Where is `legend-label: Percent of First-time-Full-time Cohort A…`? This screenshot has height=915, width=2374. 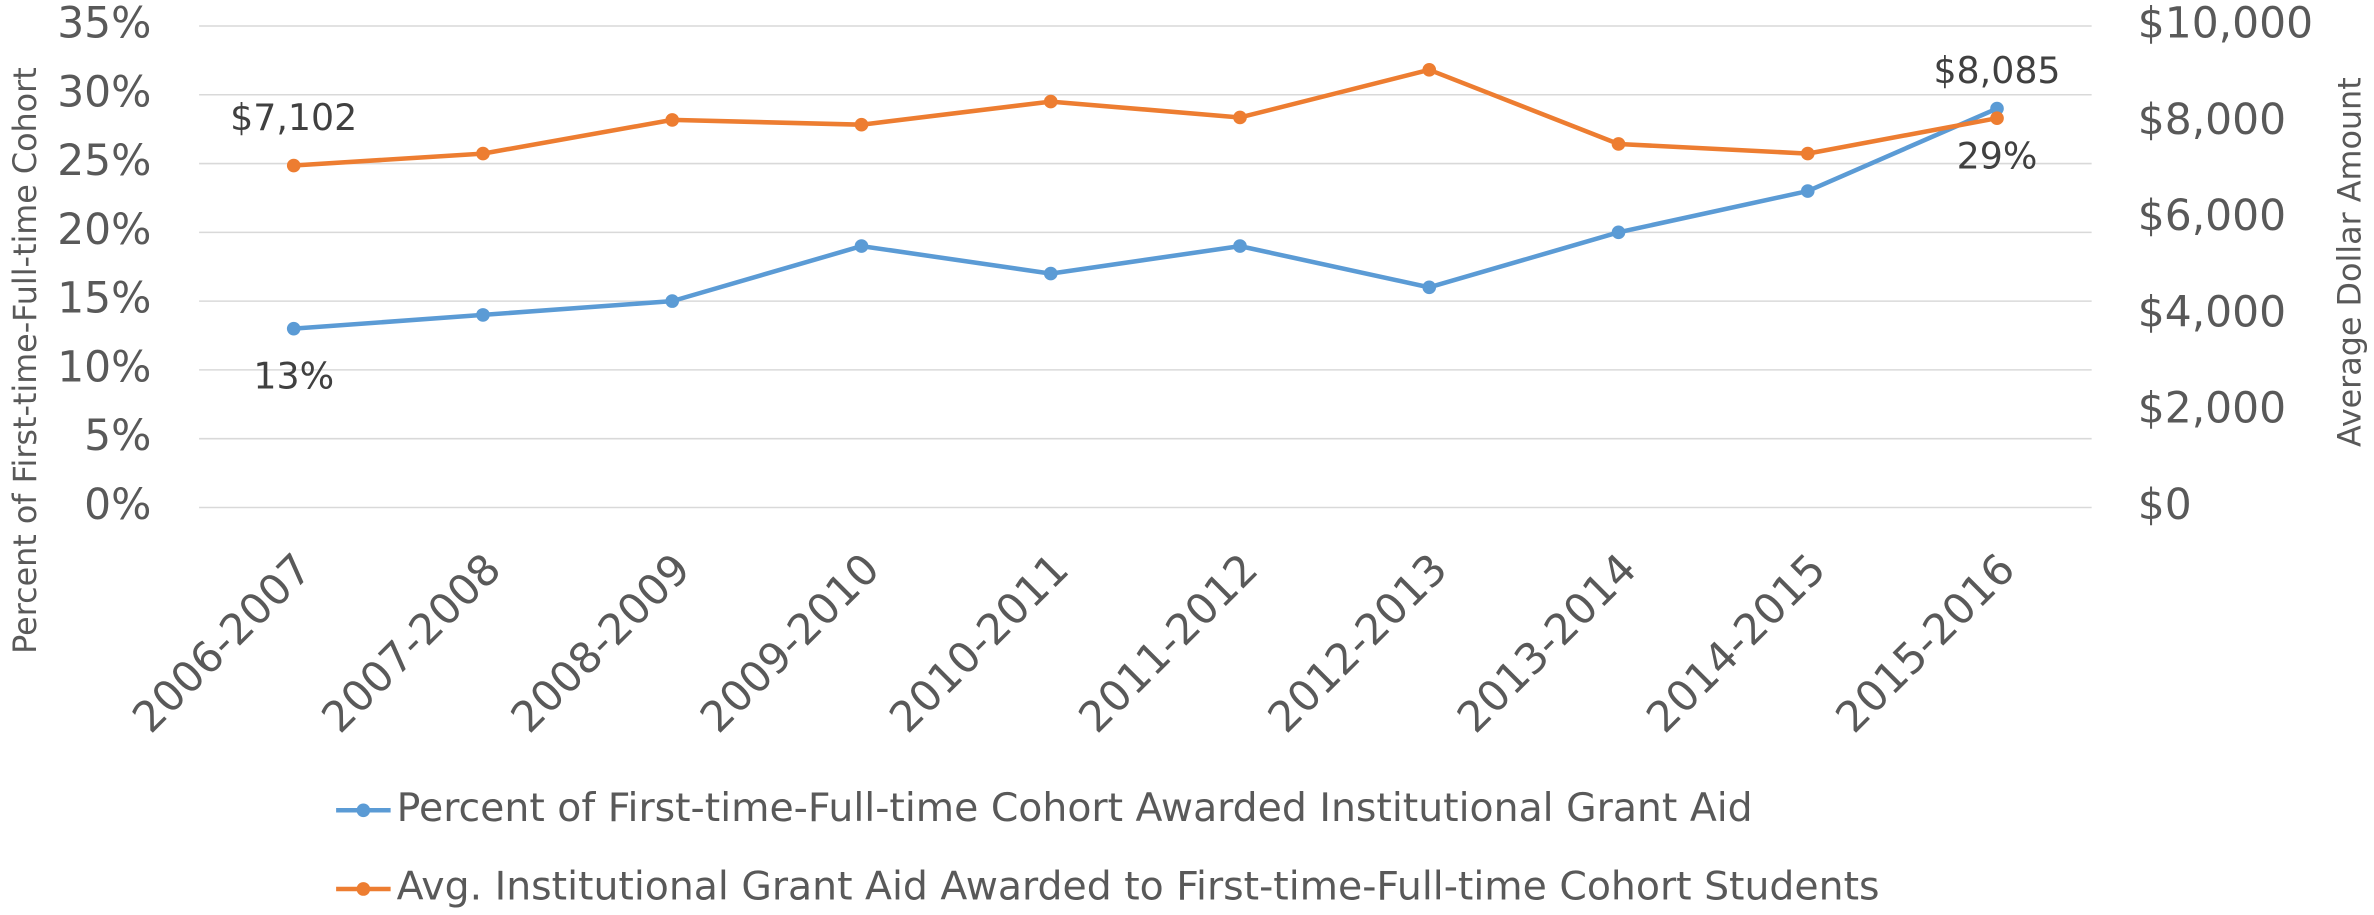
legend-label: Percent of First-time-Full-time Cohort A… is located at coordinates (1075, 808).